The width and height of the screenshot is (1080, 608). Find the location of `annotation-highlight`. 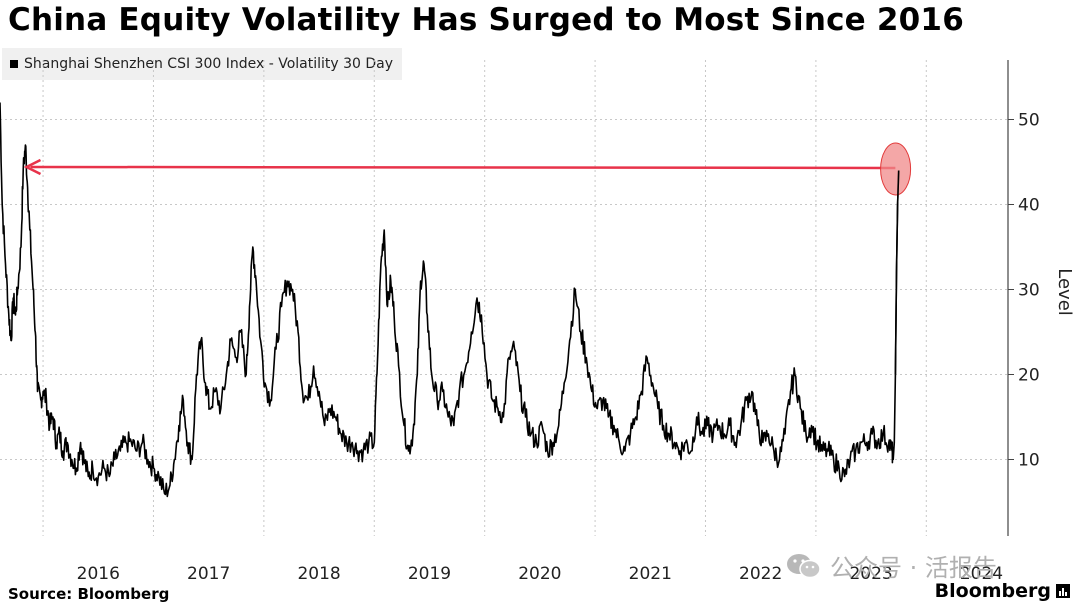

annotation-highlight is located at coordinates (896, 169).